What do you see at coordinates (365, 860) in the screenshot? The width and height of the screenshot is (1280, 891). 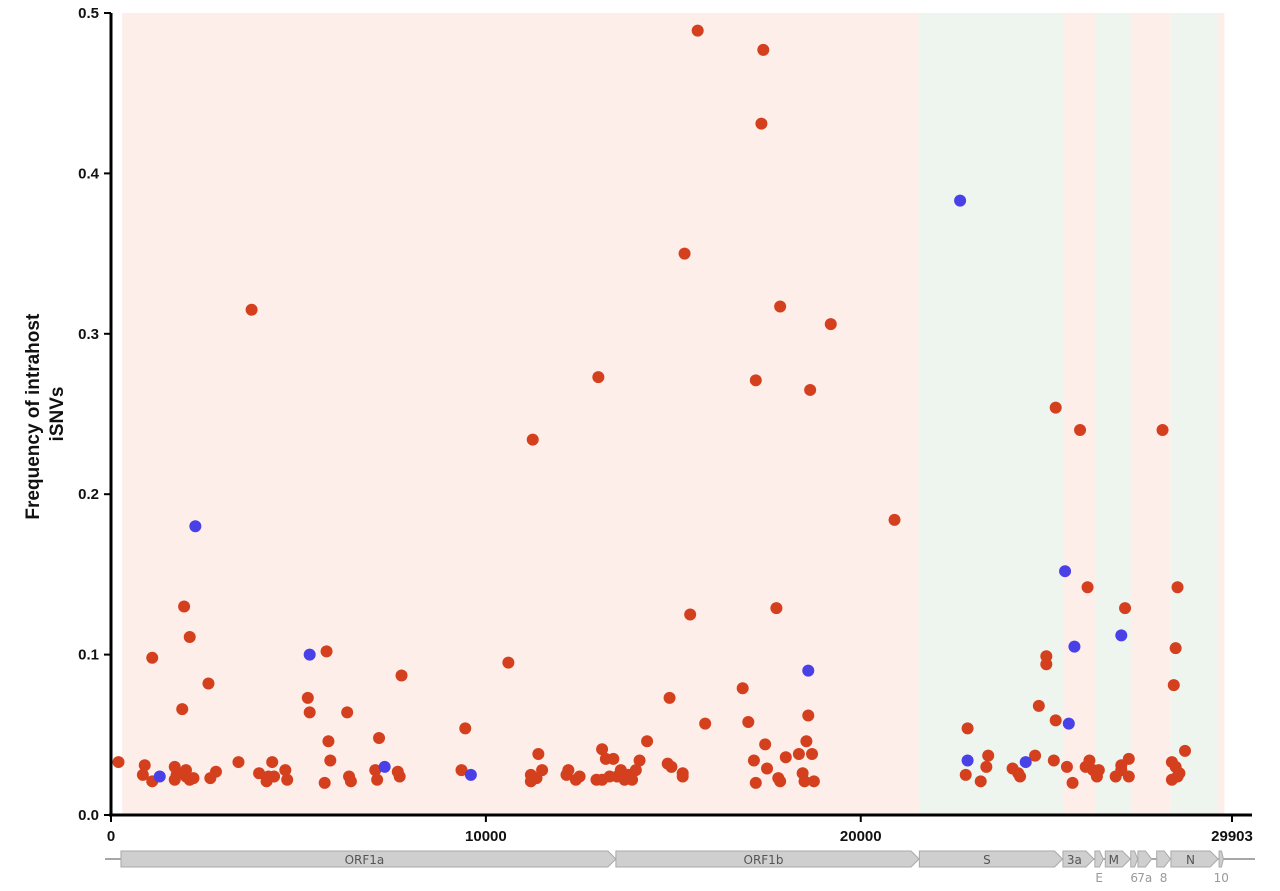 I see `gene-label-ORF1a: ORF1a` at bounding box center [365, 860].